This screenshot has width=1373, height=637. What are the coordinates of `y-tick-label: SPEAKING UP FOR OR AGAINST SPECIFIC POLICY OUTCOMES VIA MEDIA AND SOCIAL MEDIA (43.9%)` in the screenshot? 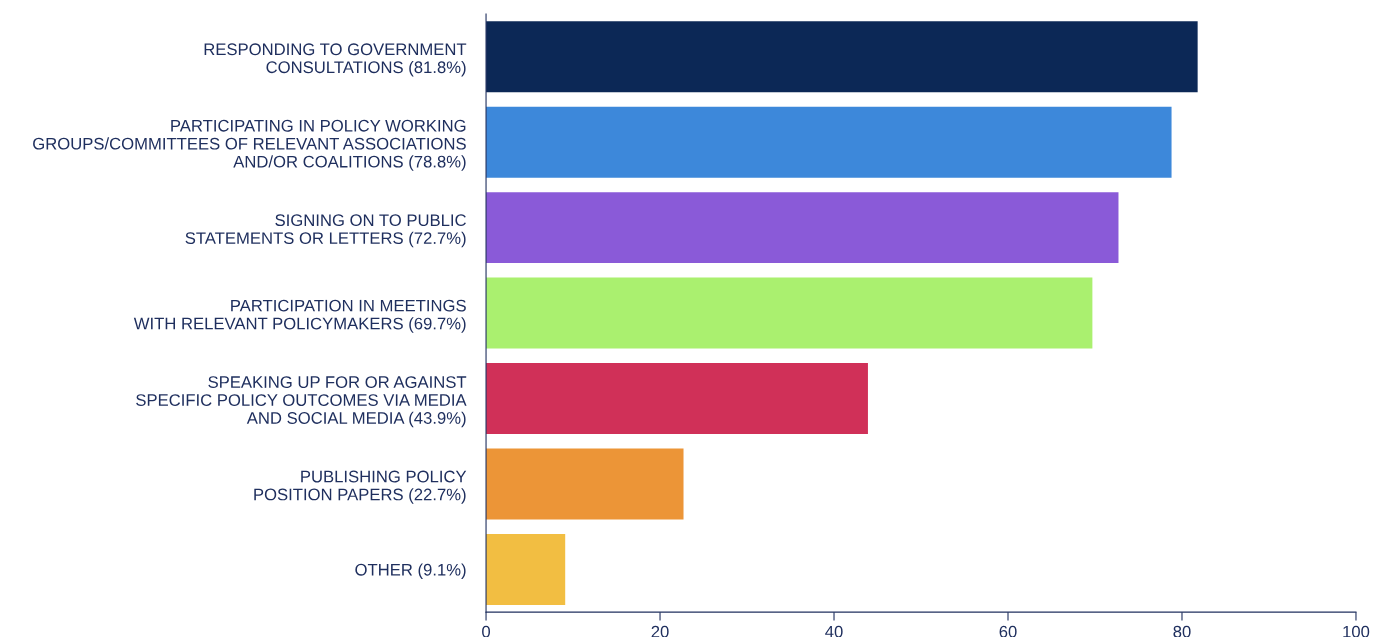 It's located at (301, 402).